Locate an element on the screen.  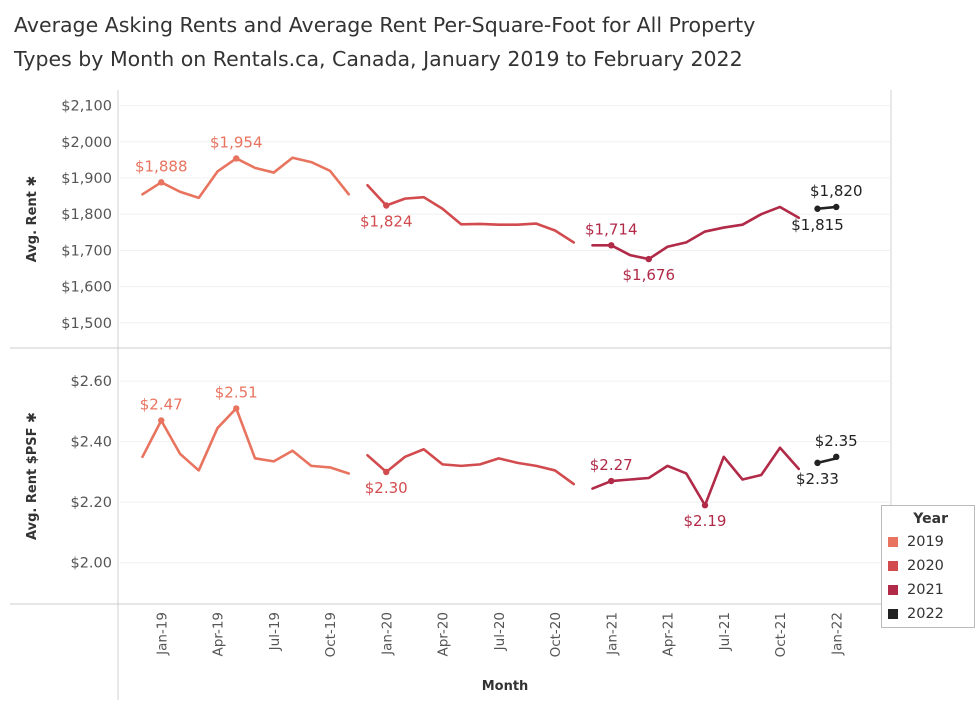
data-label: $1,824 is located at coordinates (386, 222).